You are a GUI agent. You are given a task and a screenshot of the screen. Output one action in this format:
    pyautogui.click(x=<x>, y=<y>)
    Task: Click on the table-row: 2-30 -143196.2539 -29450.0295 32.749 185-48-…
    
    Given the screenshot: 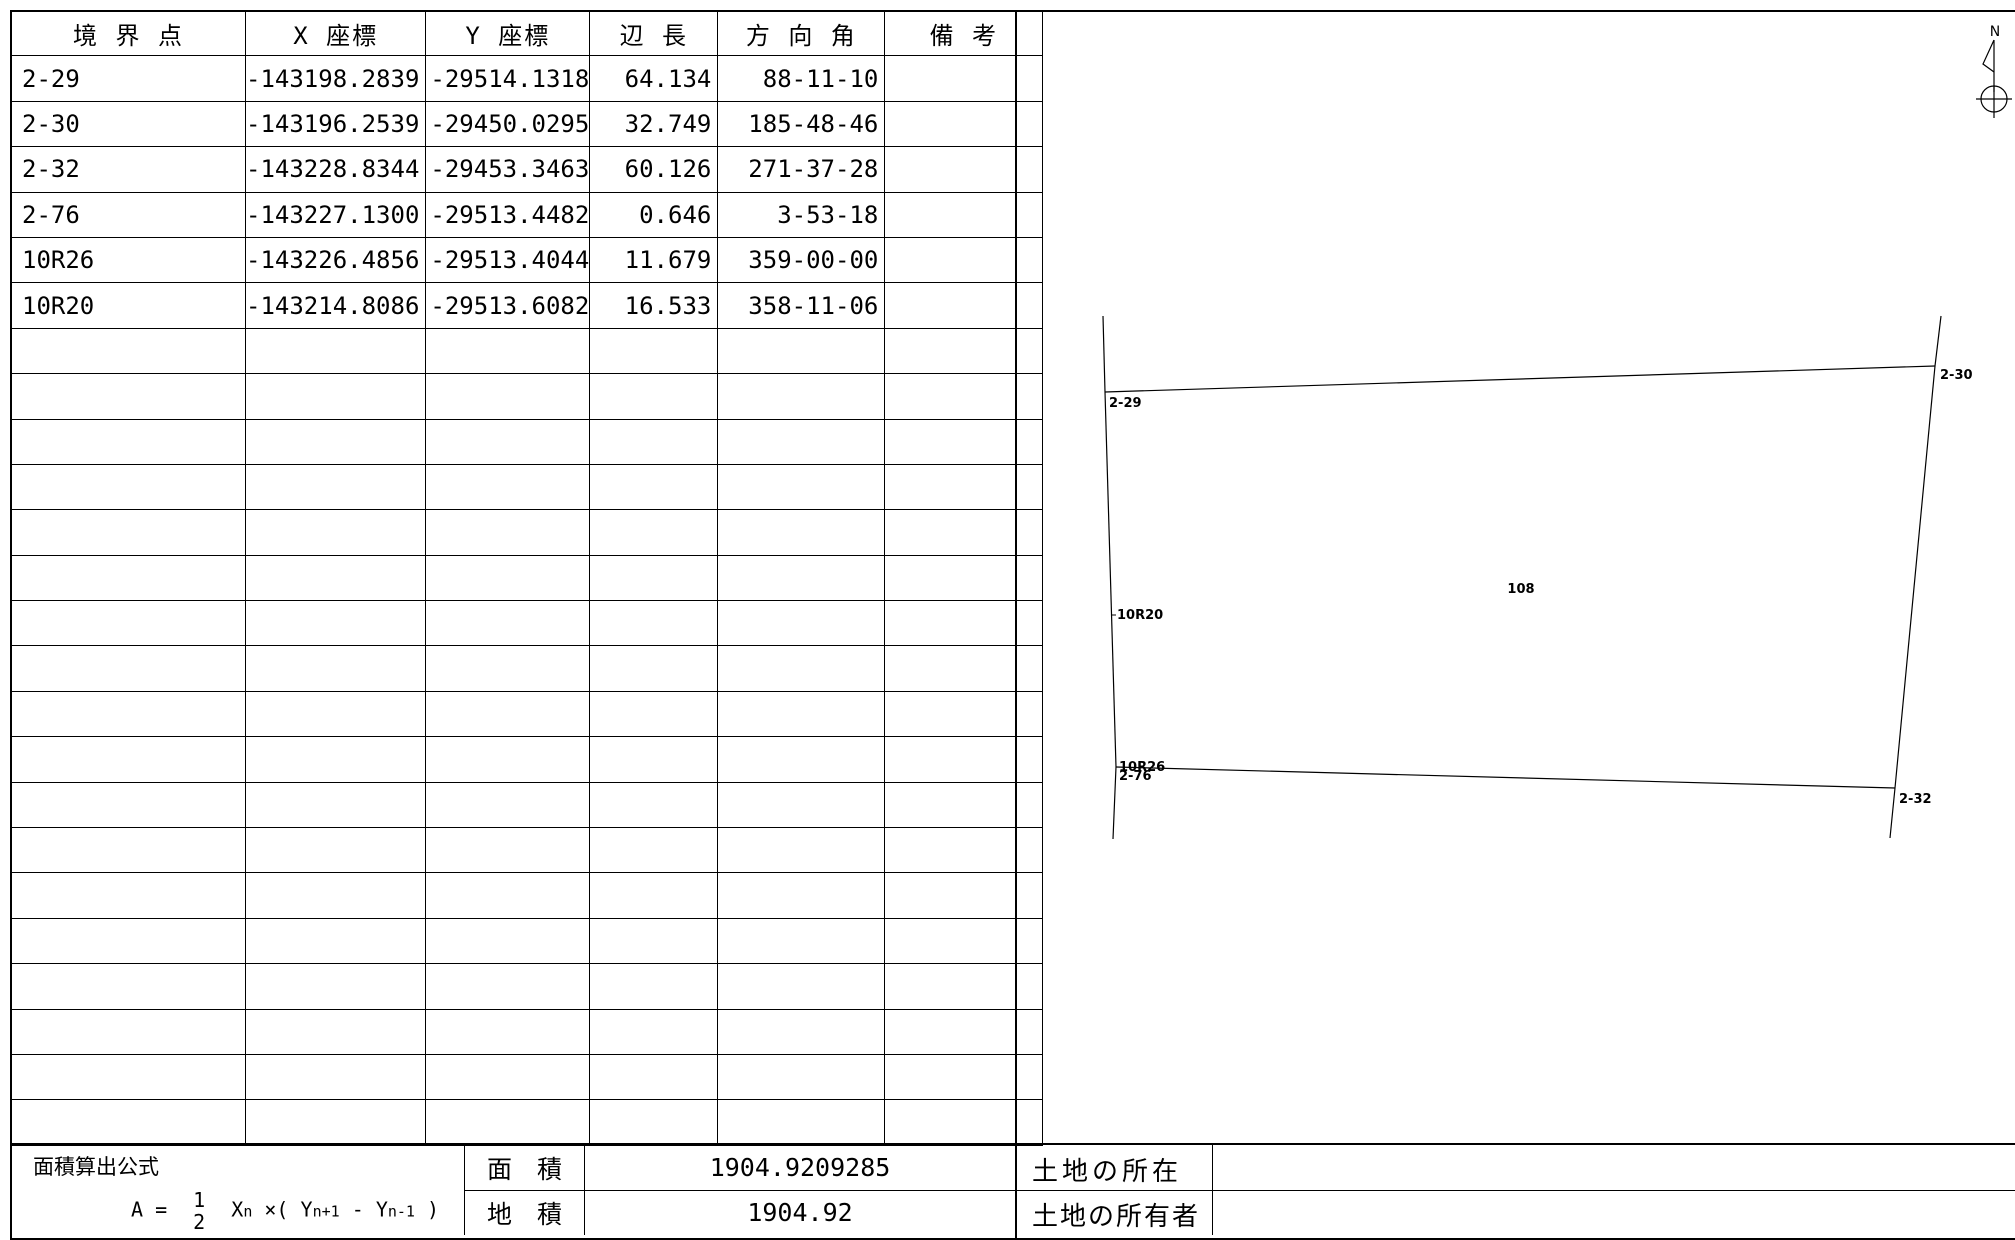 What is the action you would take?
    pyautogui.click(x=527, y=124)
    